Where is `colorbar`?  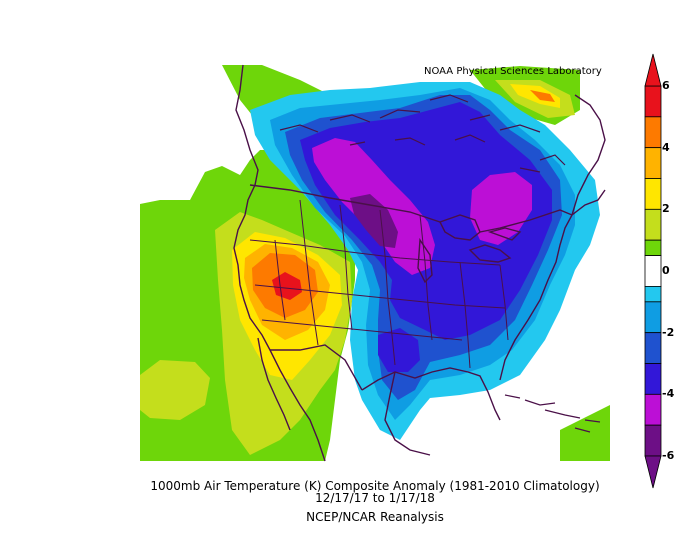
colorbar is located at coordinates (653, 271).